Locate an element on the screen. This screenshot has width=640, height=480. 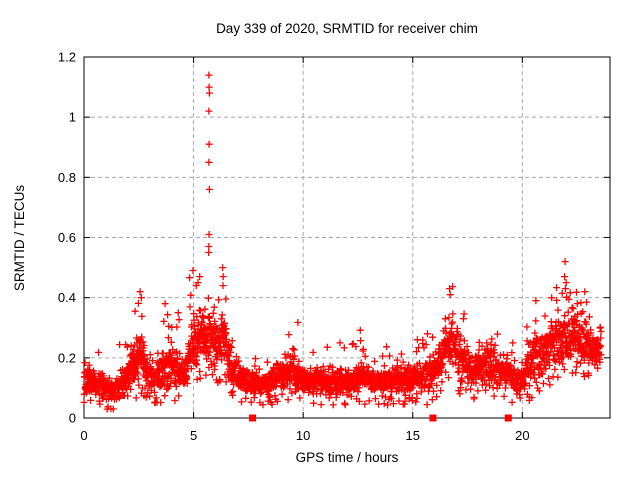
y-tick-label: 0 is located at coordinates (72, 418).